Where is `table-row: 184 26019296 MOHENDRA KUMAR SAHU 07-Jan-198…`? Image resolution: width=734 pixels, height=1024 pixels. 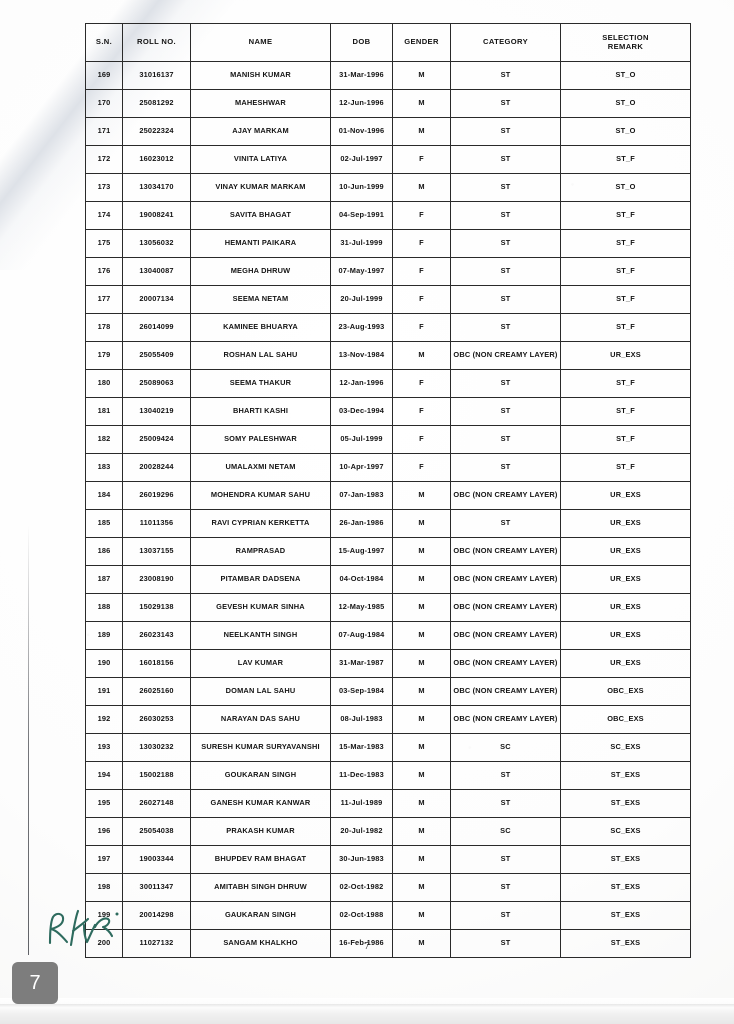 table-row: 184 26019296 MOHENDRA KUMAR SAHU 07-Jan-198… is located at coordinates (388, 495).